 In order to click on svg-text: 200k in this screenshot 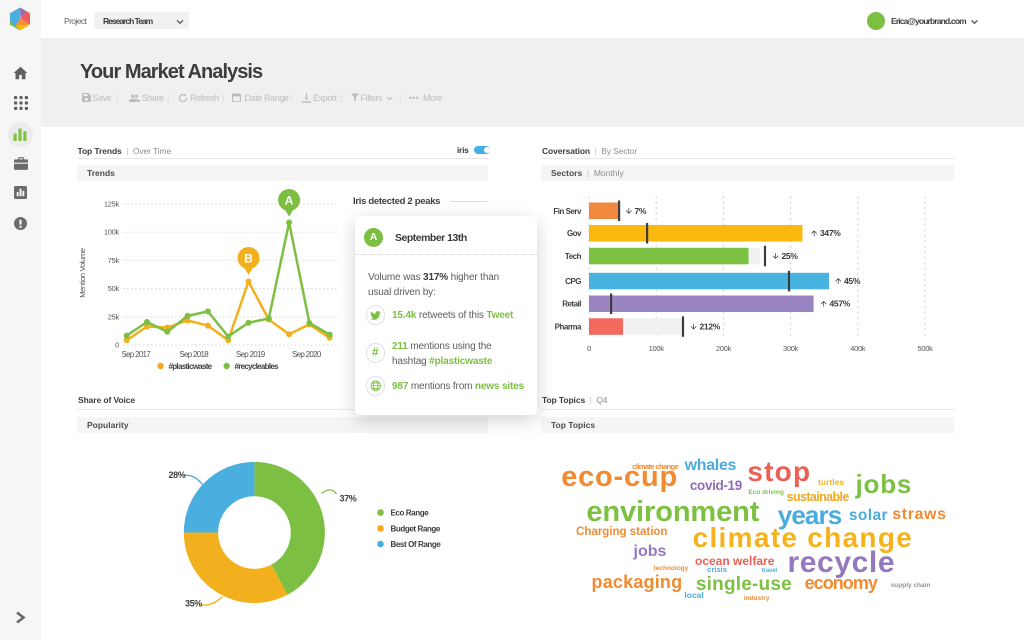, I will do `click(724, 348)`.